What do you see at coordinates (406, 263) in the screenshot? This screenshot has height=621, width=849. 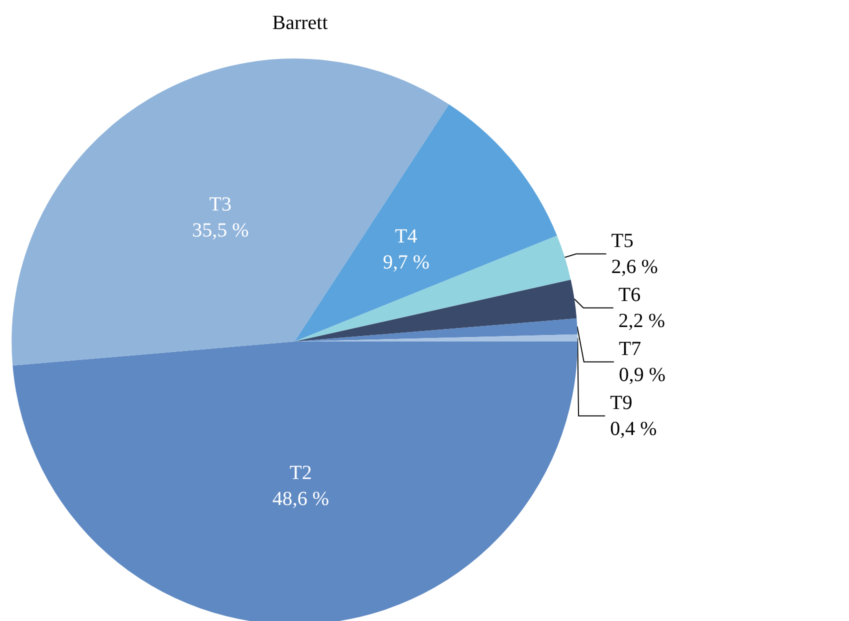 I see `data-label: 9,7 %` at bounding box center [406, 263].